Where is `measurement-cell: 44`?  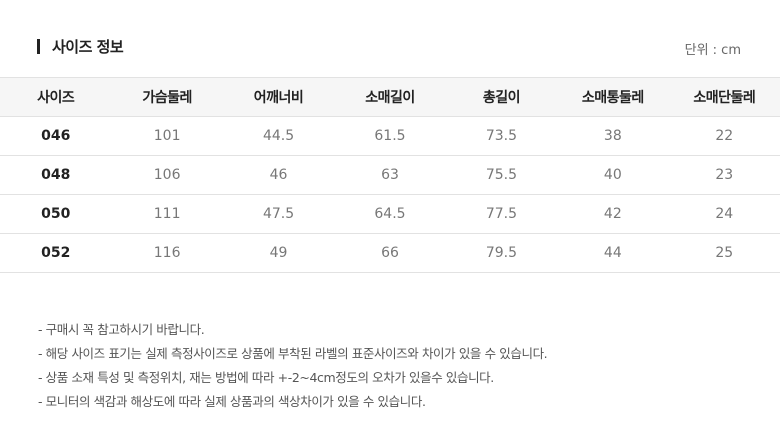
measurement-cell: 44 is located at coordinates (613, 253).